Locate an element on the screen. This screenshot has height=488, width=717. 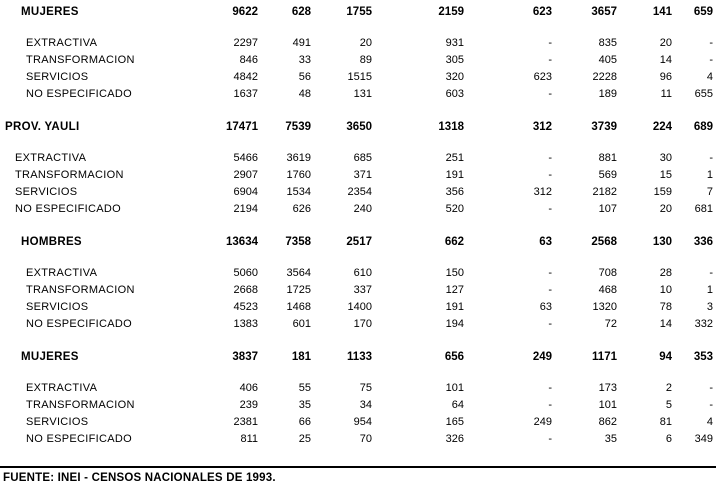
value-cell: 689 is located at coordinates (703, 127).